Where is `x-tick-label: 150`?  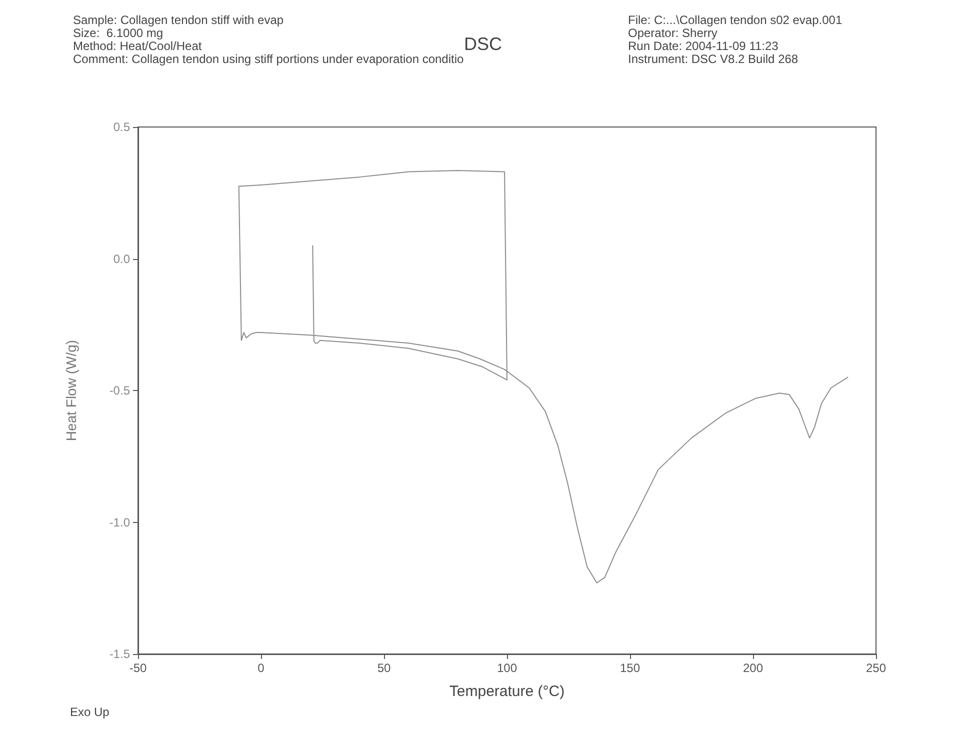 x-tick-label: 150 is located at coordinates (630, 668).